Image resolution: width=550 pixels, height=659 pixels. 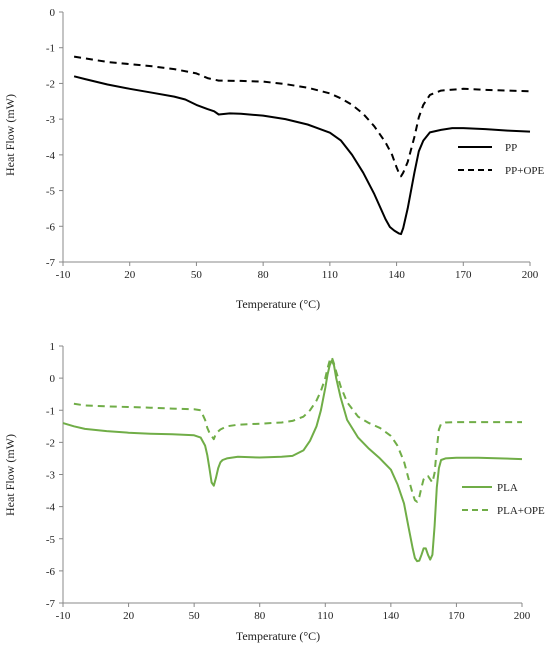 What do you see at coordinates (51, 572) in the screenshot?
I see `chart-pla-ytick-label: -6` at bounding box center [51, 572].